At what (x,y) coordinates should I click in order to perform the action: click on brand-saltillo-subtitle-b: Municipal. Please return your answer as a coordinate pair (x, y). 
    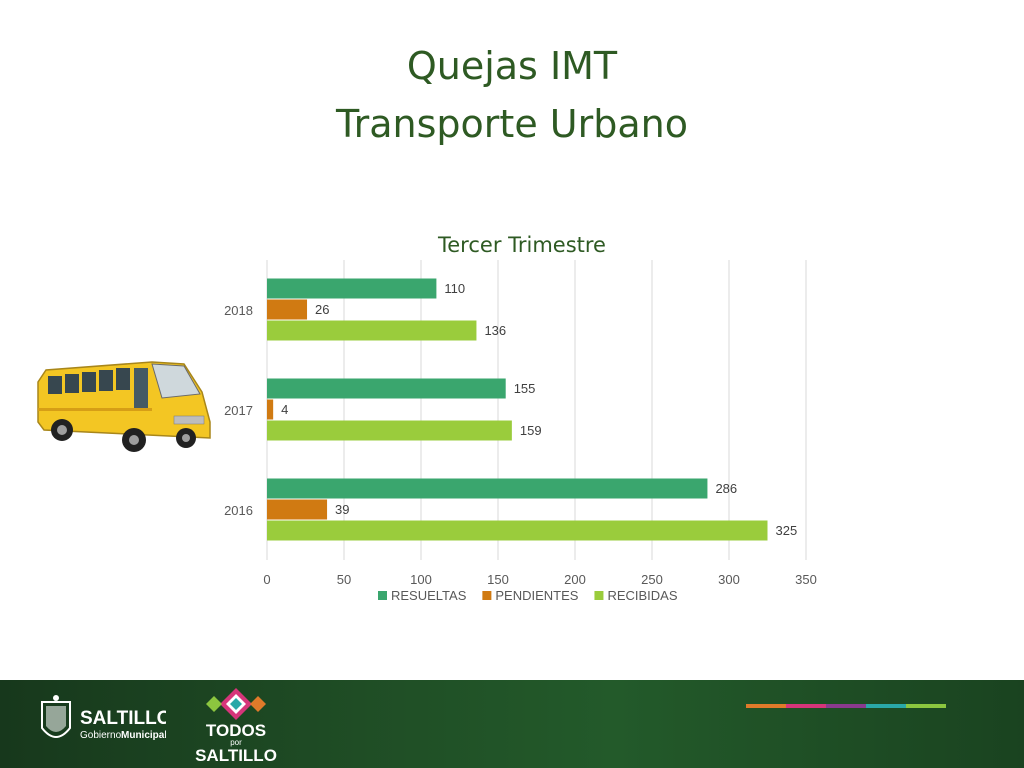
    Looking at the image, I should click on (143, 735).